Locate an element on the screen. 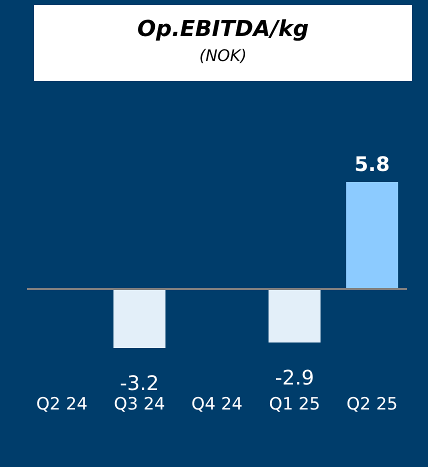 Image resolution: width=428 pixels, height=467 pixels. x-tick-label: Q2 24 is located at coordinates (62, 404).